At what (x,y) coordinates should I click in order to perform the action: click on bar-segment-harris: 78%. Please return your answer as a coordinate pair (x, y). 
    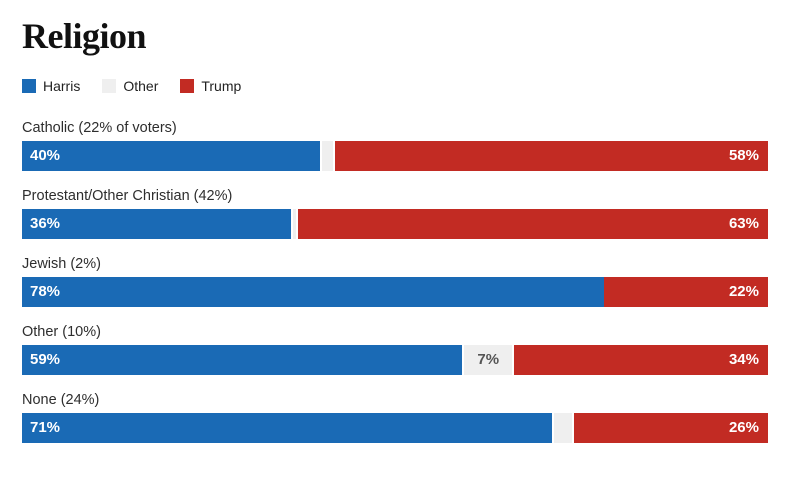
    Looking at the image, I should click on (313, 292).